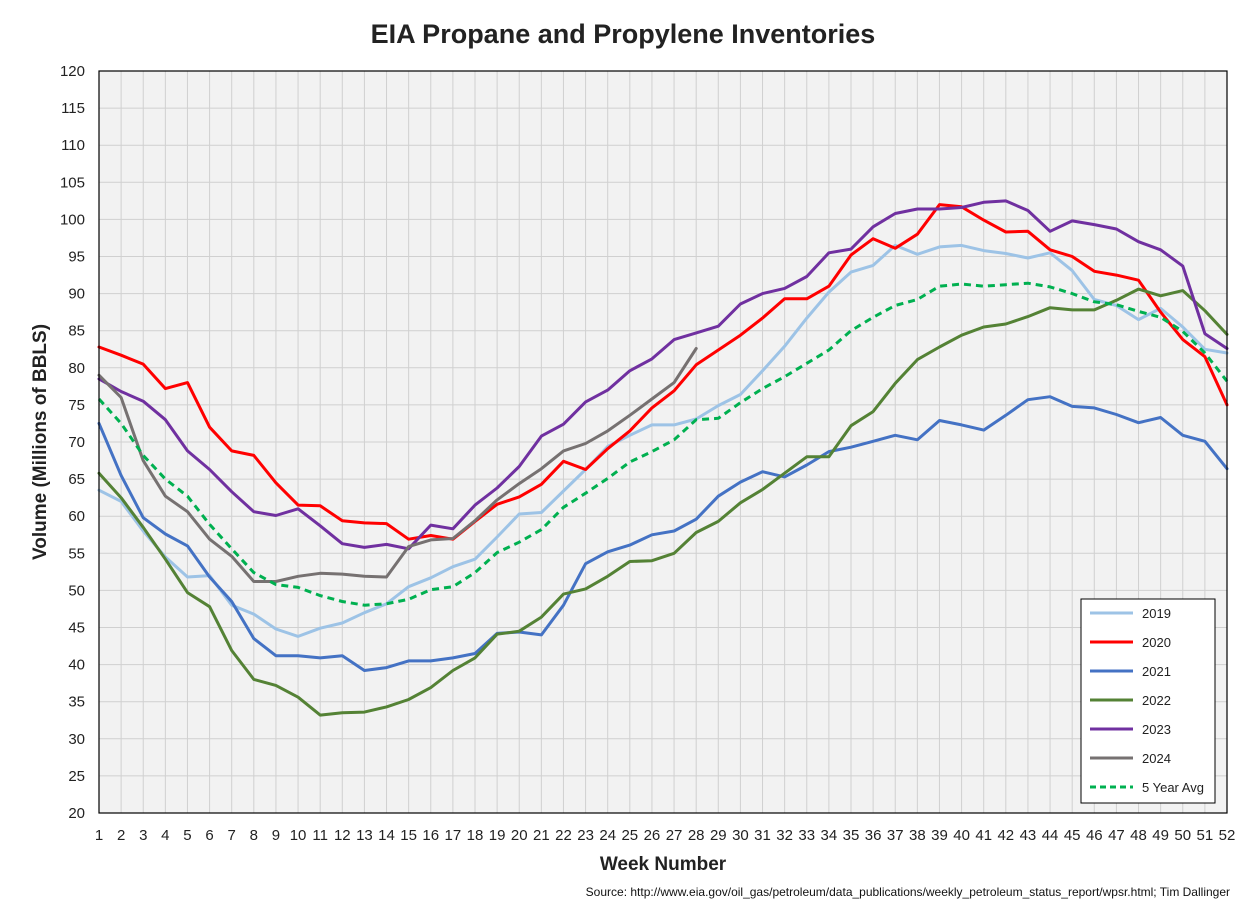 Image resolution: width=1248 pixels, height=906 pixels. What do you see at coordinates (76, 776) in the screenshot?
I see `y-tick-label: 25` at bounding box center [76, 776].